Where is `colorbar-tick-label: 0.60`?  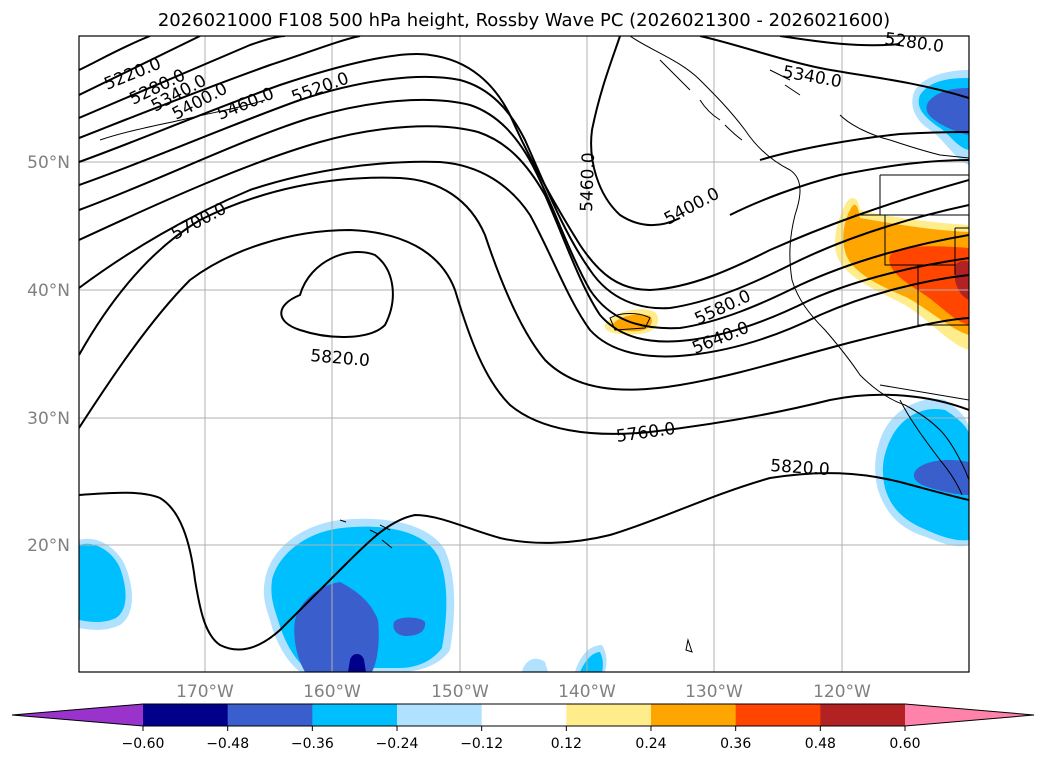
colorbar-tick-label: 0.60 is located at coordinates (904, 744).